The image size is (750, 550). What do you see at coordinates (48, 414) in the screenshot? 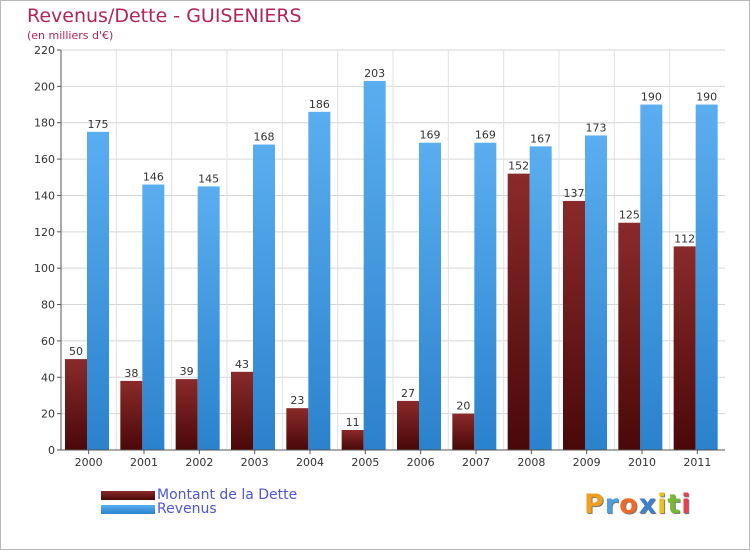
I see `y-tick-label: 20` at bounding box center [48, 414].